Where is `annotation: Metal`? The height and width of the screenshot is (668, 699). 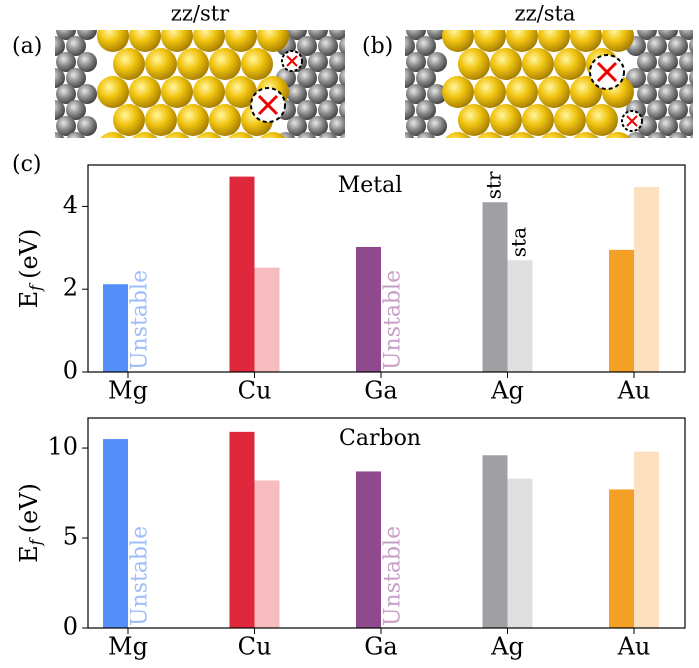
annotation: Metal is located at coordinates (370, 185).